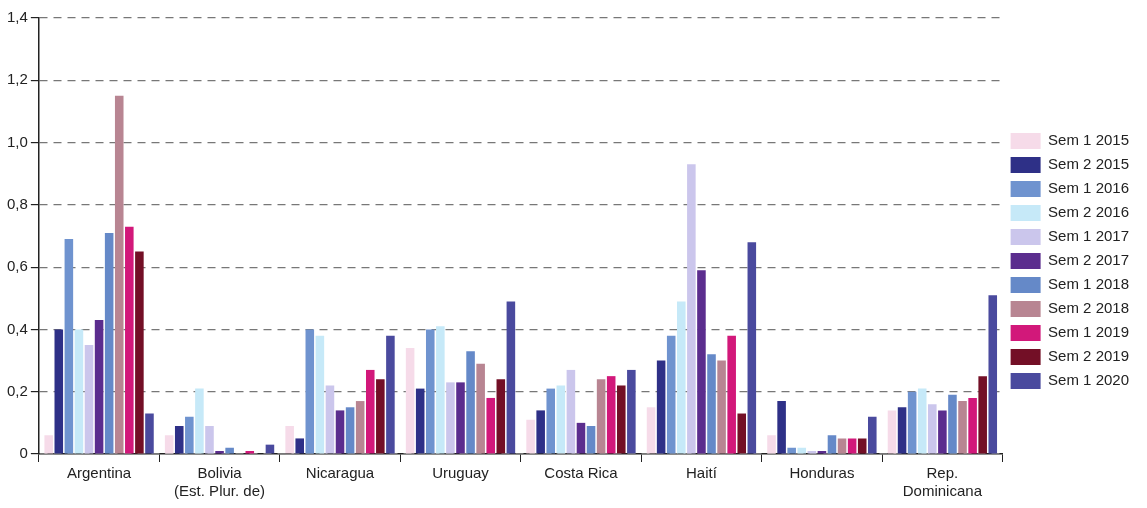  Describe the element at coordinates (702, 473) in the screenshot. I see `x-tick-label: Haití` at that location.